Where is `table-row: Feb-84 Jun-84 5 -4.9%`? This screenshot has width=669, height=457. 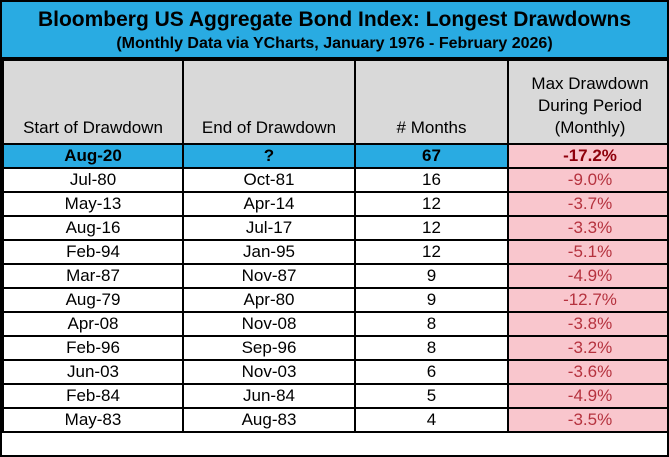 table-row: Feb-84 Jun-84 5 -4.9% is located at coordinates (334, 396).